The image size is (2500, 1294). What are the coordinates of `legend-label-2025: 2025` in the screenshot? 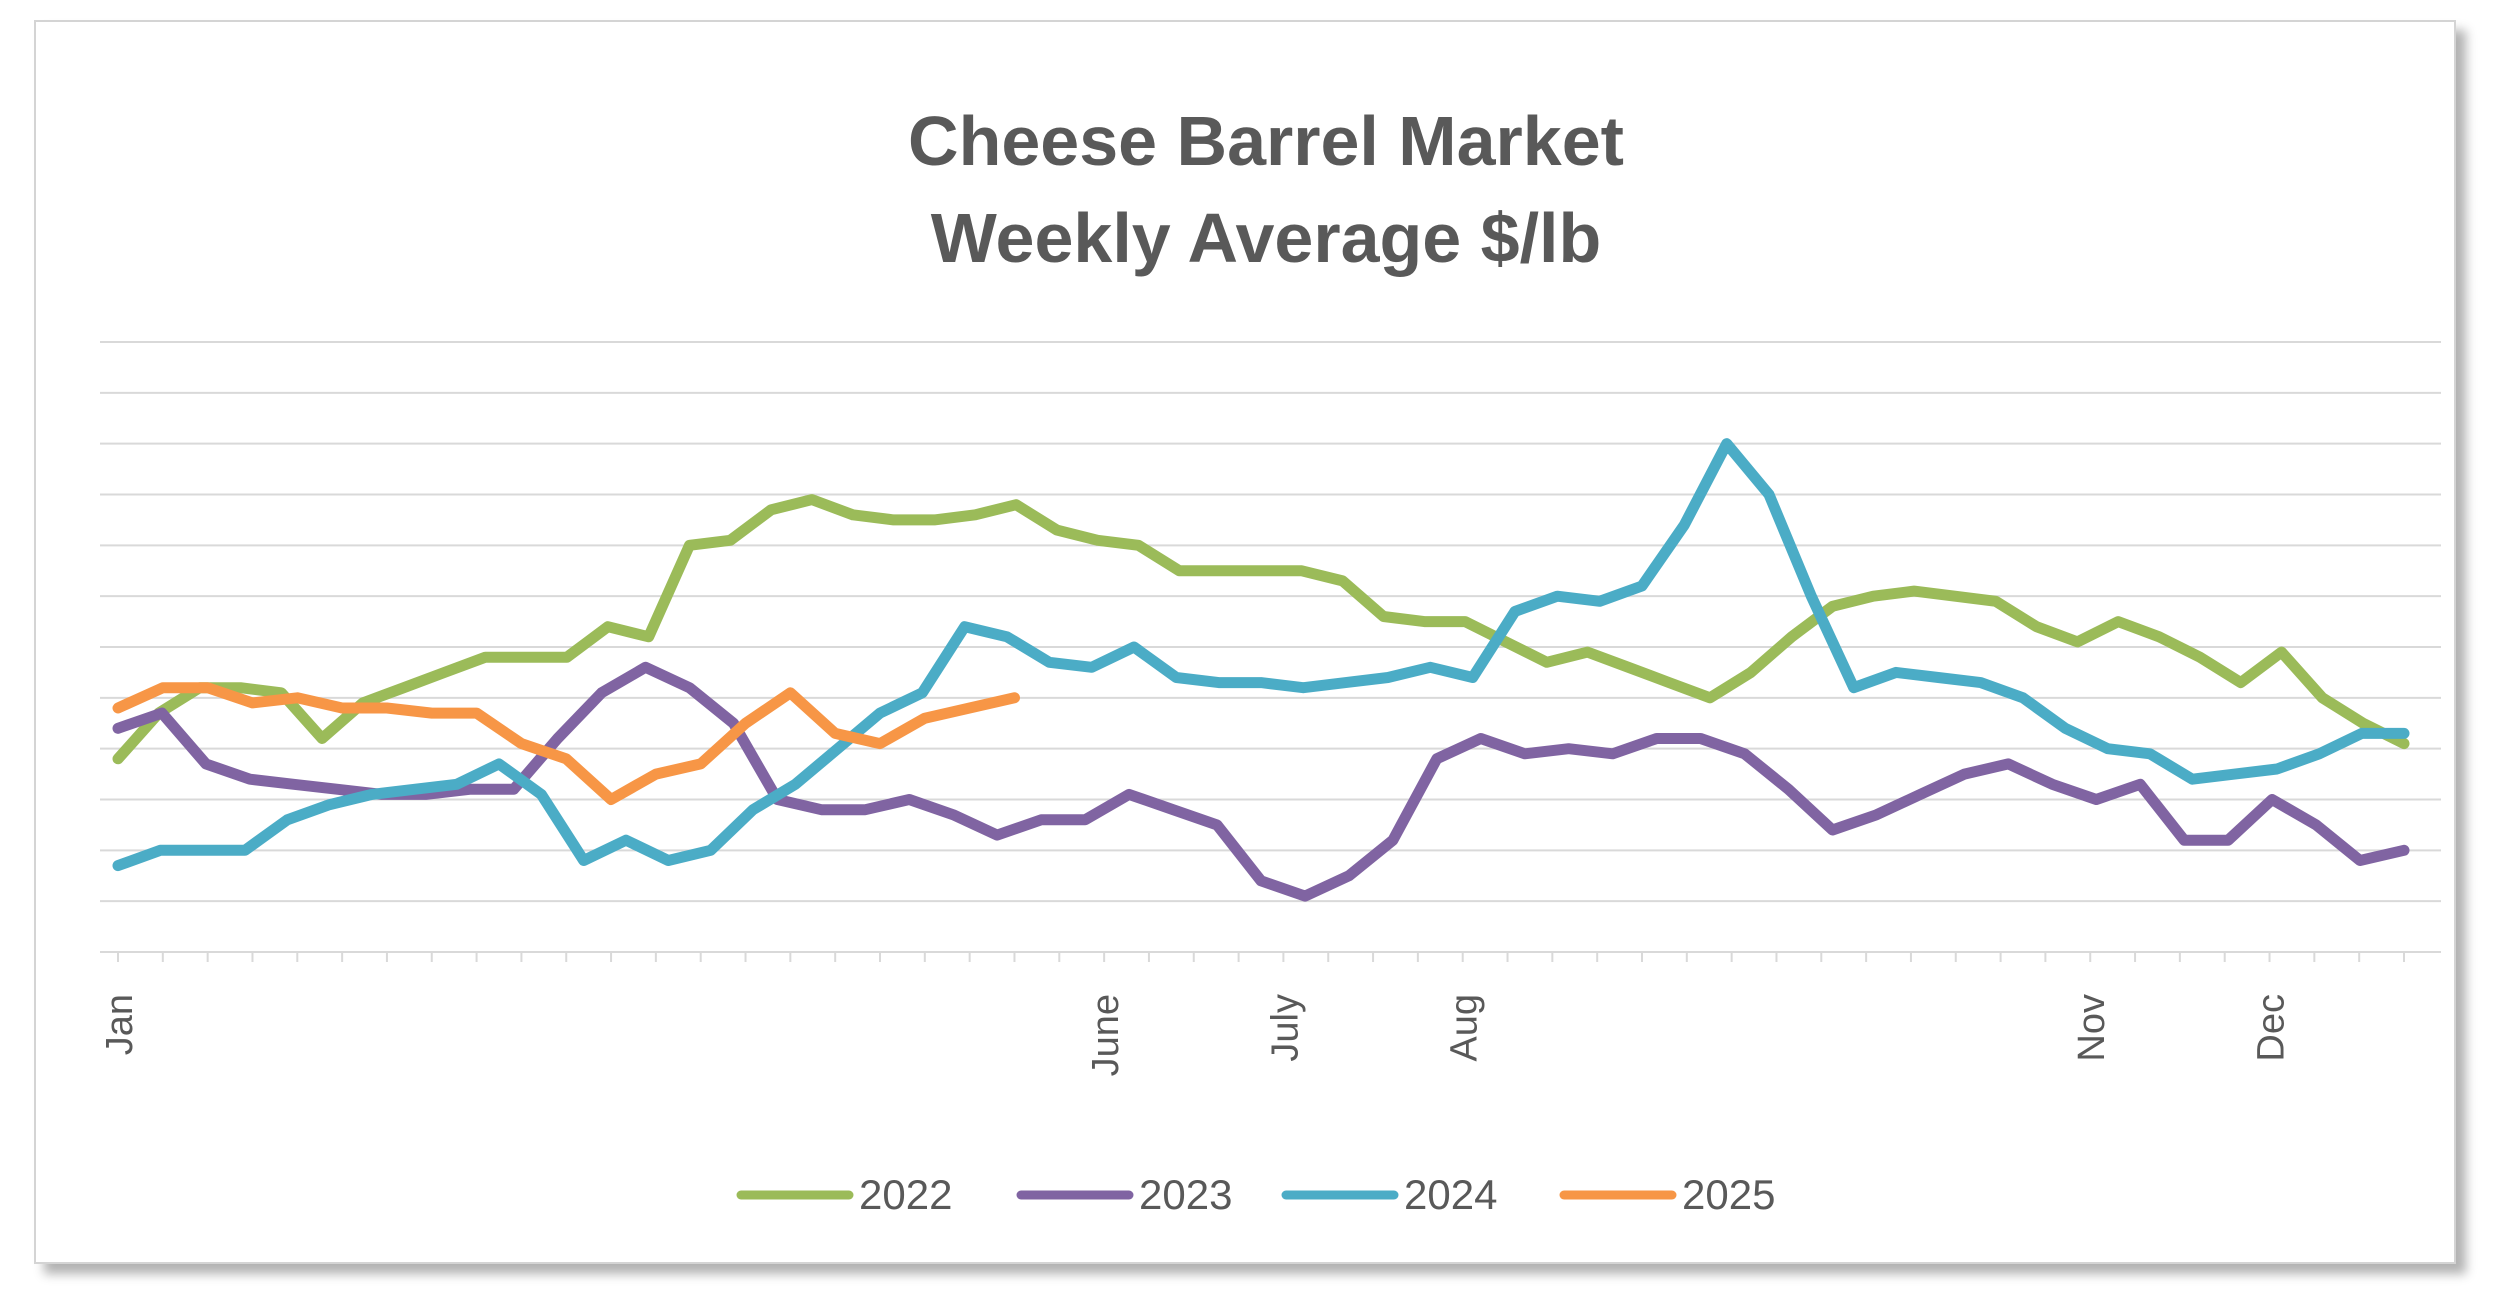 It's located at (1728, 1194).